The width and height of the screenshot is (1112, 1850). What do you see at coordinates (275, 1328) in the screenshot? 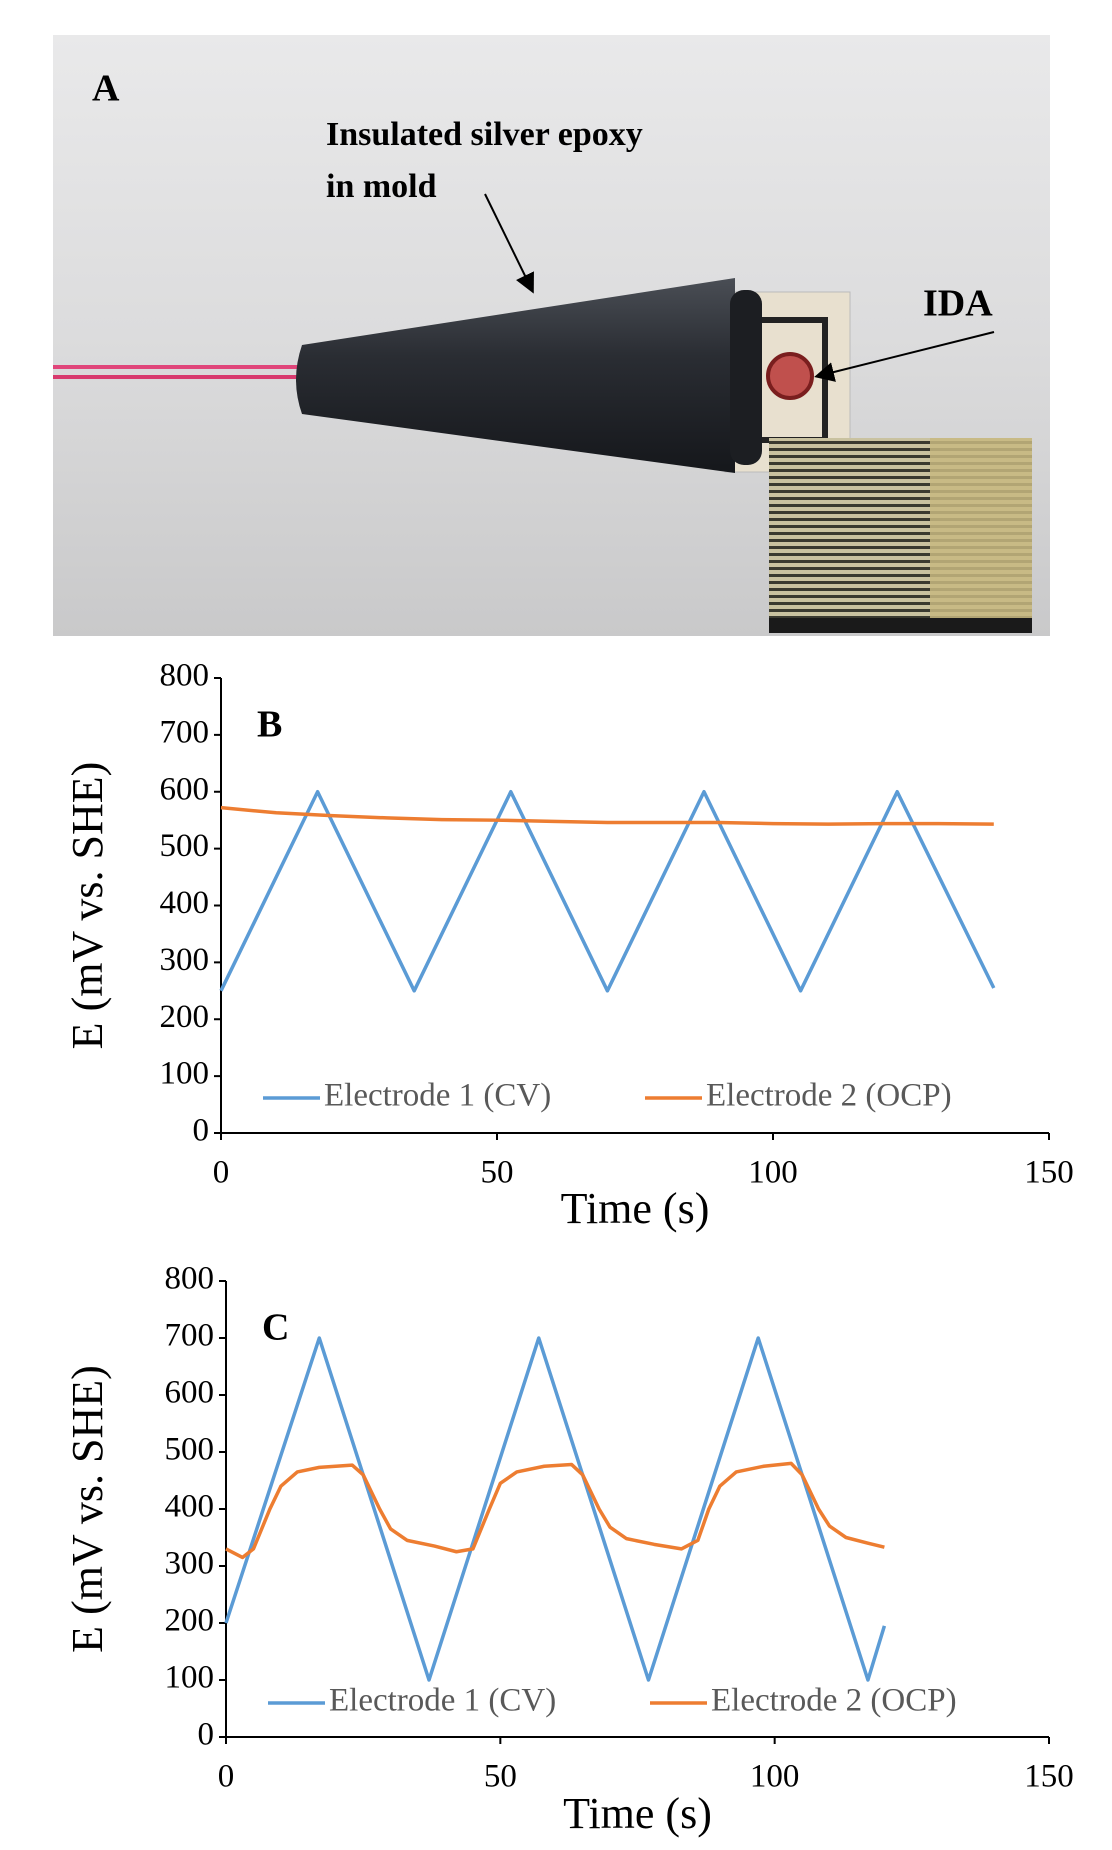
I see `panel-letter: C` at bounding box center [275, 1328].